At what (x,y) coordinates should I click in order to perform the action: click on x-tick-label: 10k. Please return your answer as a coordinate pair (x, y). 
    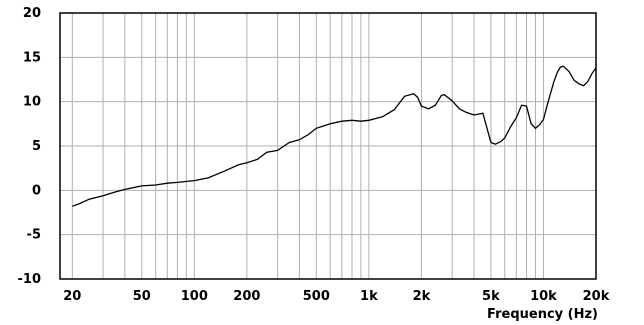
    Looking at the image, I should click on (543, 296).